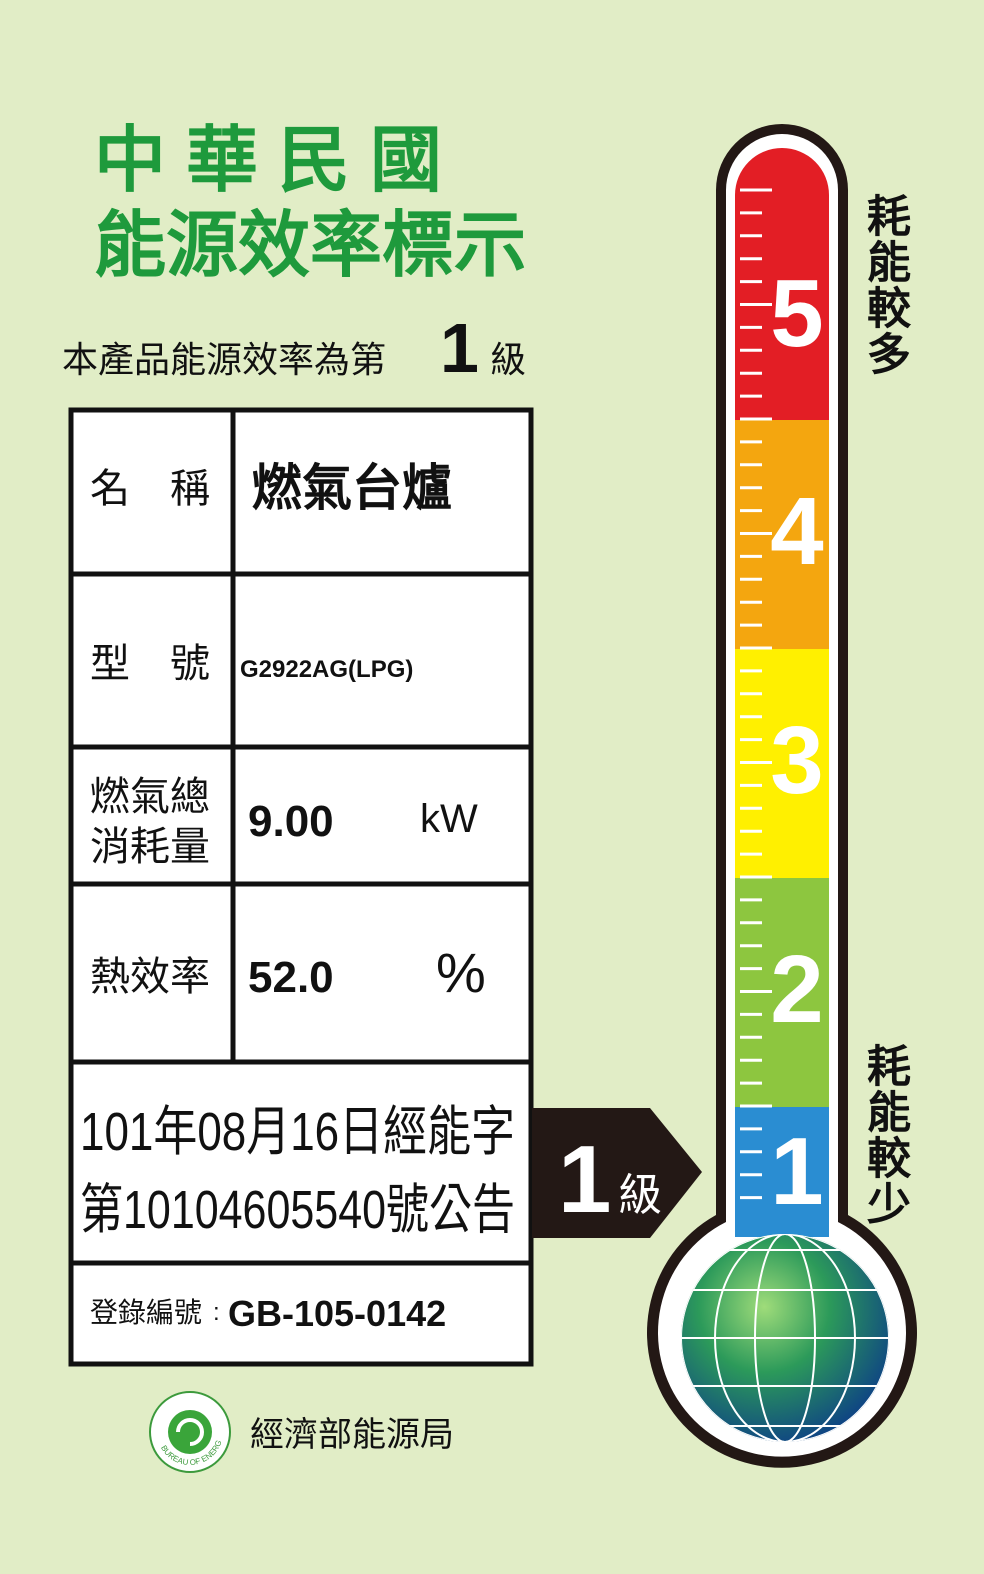 This screenshot has height=1574, width=984. I want to click on scale-level: 3, so click(796, 760).